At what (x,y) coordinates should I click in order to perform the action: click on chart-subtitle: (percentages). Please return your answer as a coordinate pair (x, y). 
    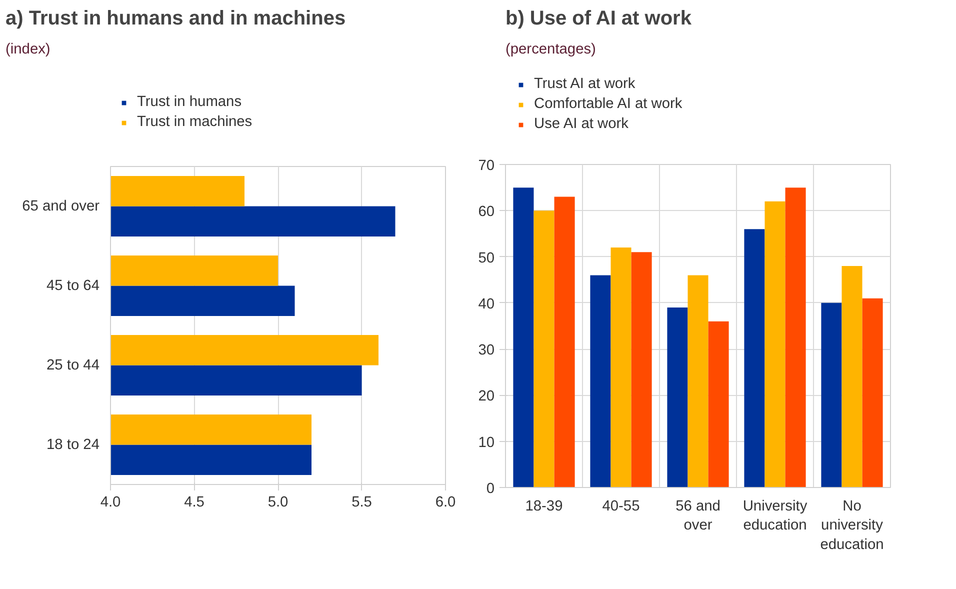
    Looking at the image, I should click on (551, 50).